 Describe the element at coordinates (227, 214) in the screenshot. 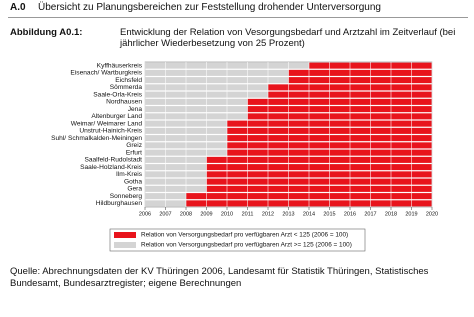

I see `x-tick-label: 2010` at that location.